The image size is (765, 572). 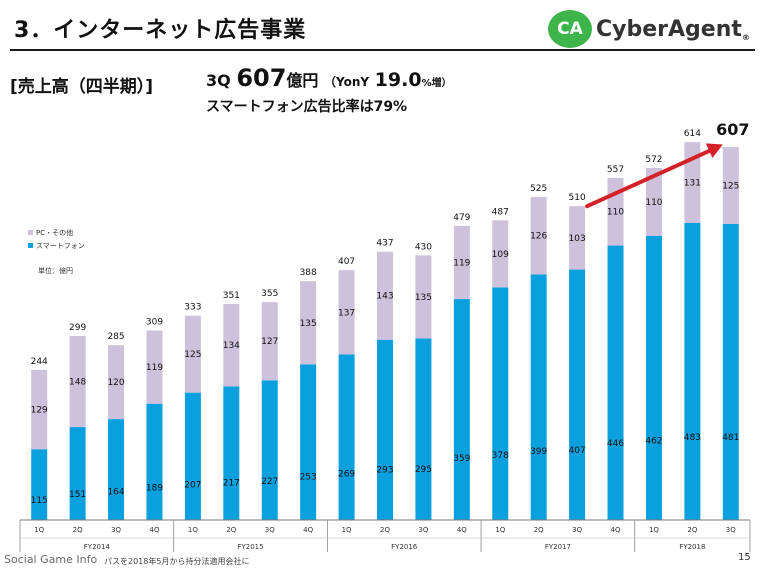 I want to click on data-label-pc-other: 148, so click(x=77, y=383).